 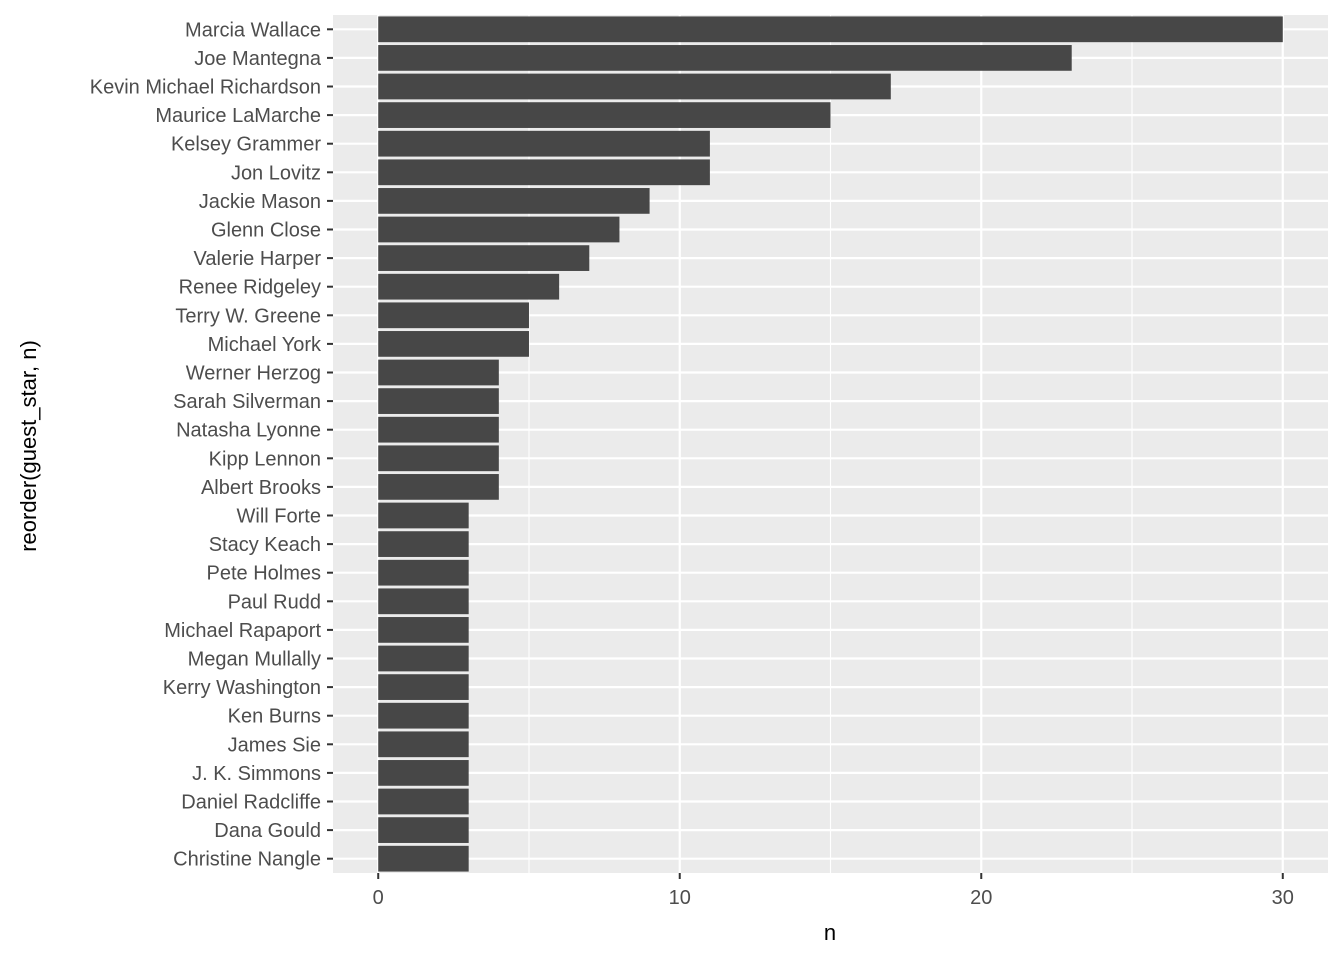 I want to click on y-tick-label: Dana Gould, so click(x=267, y=831).